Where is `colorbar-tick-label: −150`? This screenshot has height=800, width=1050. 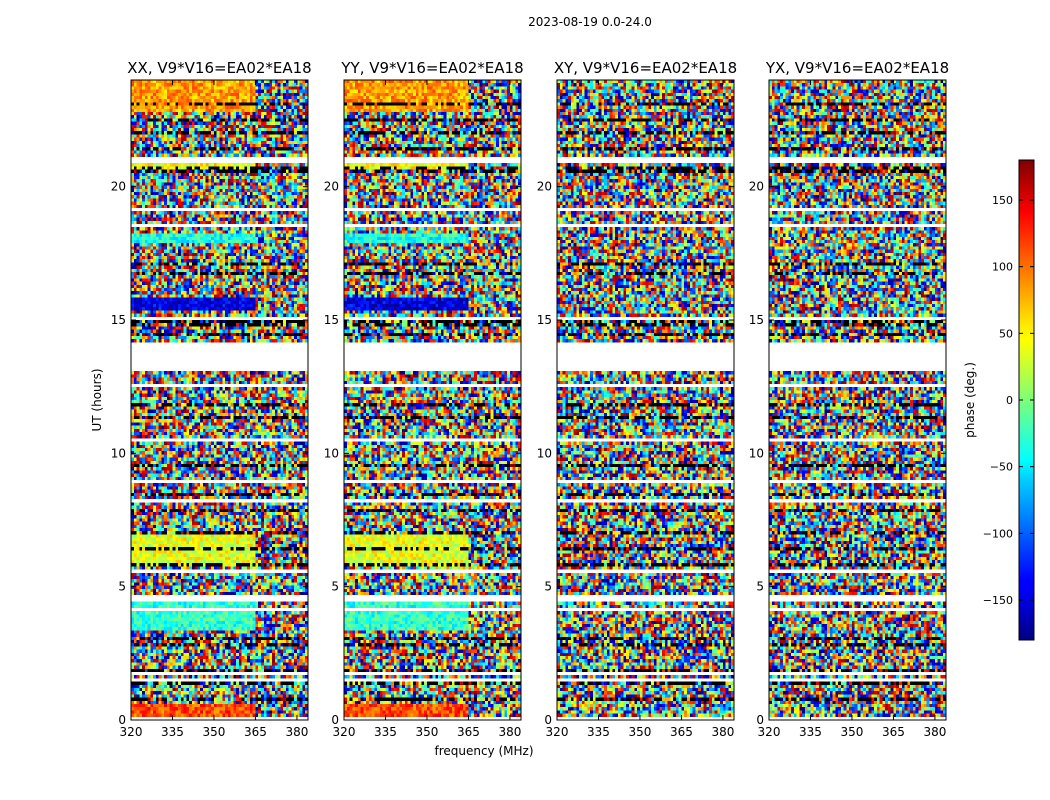 colorbar-tick-label: −150 is located at coordinates (998, 600).